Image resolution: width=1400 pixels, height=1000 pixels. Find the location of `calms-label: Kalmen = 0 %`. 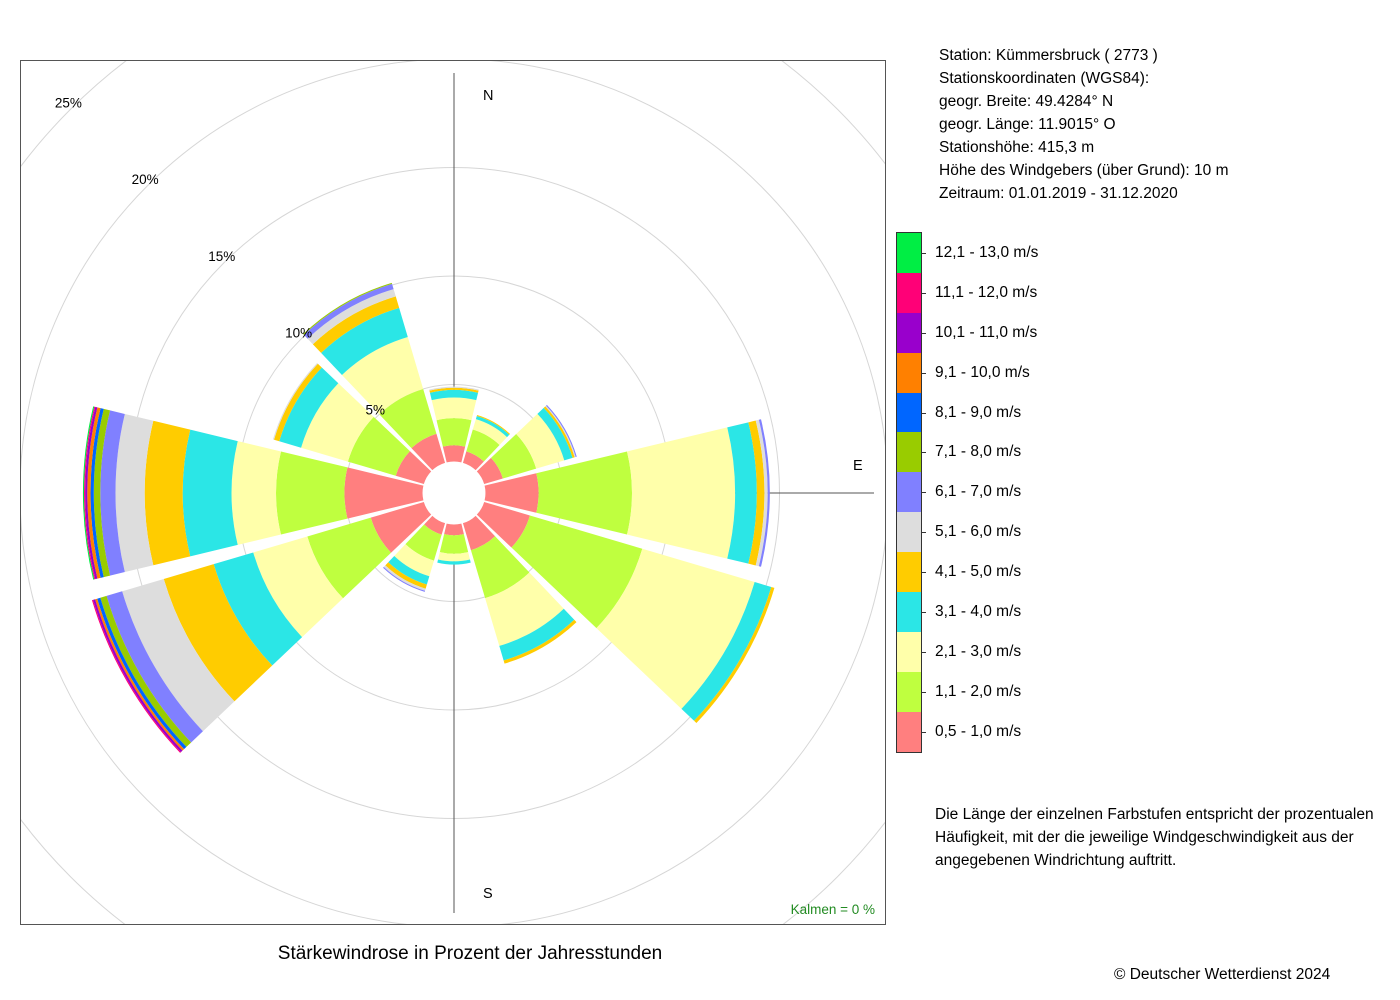

calms-label: Kalmen = 0 % is located at coordinates (833, 909).